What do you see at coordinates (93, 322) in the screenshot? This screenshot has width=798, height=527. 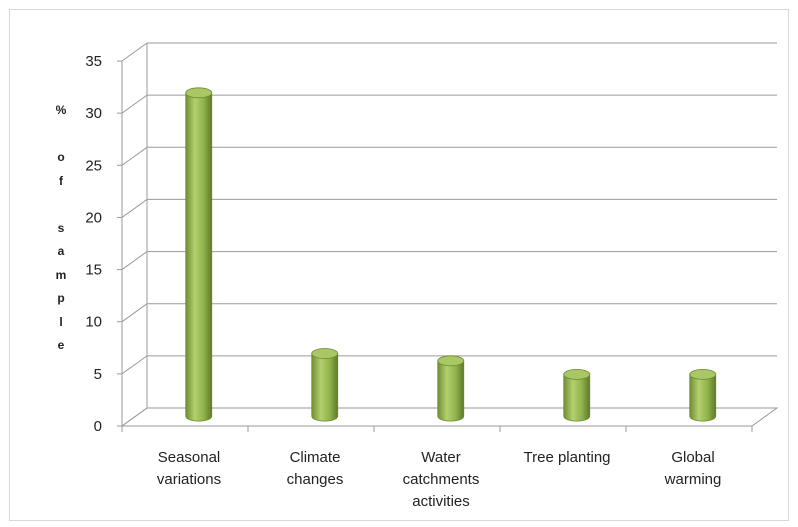 I see `y-tick-label: 10` at bounding box center [93, 322].